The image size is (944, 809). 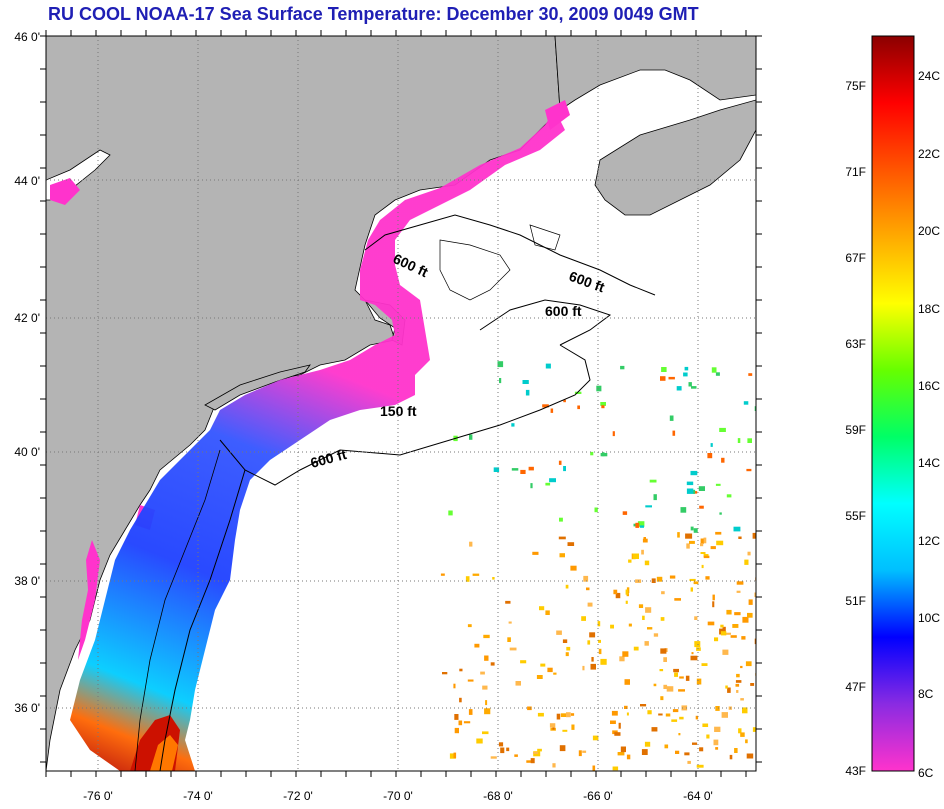 I want to click on land-canada-north, so click(x=655, y=73).